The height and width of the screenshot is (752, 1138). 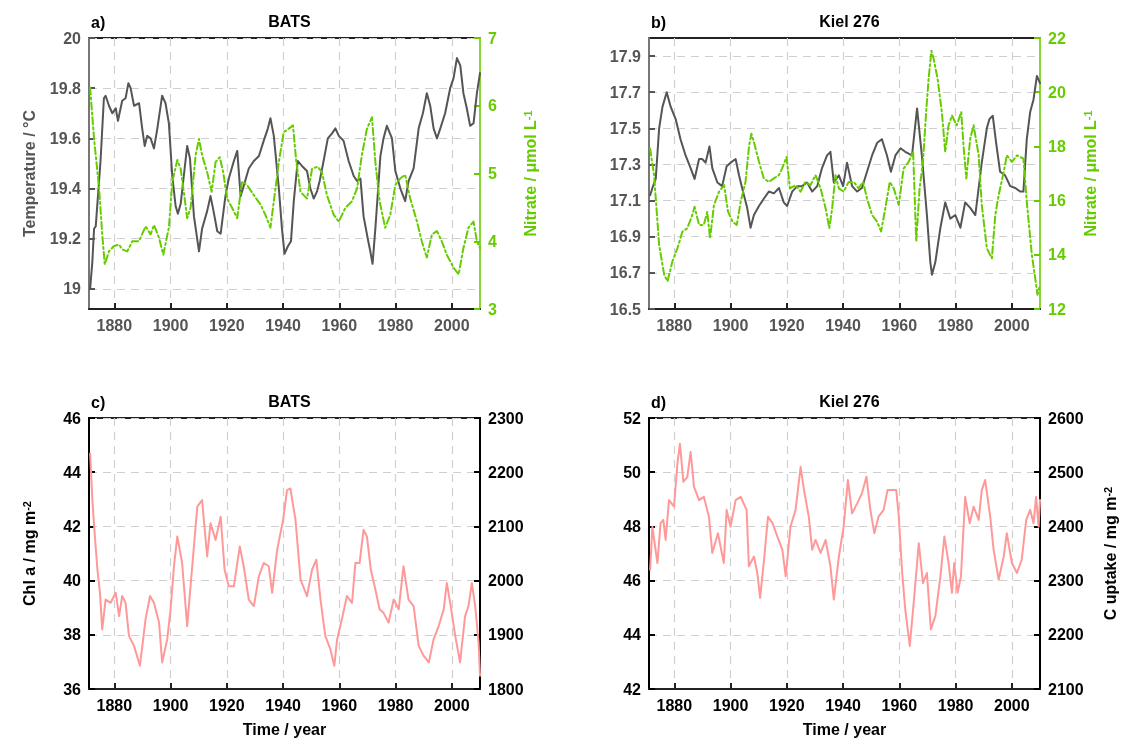 I want to click on y2-tick-label: 20, so click(x=1057, y=92).